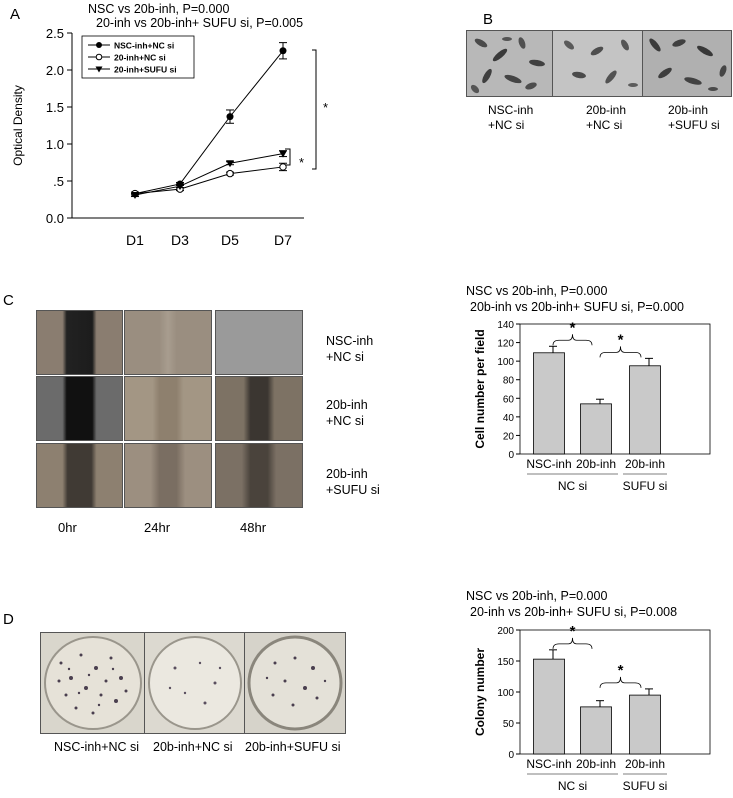 Image resolution: width=733 pixels, height=798 pixels. I want to click on panel-b-caption-1: NSC-inh +NC si, so click(510, 118).